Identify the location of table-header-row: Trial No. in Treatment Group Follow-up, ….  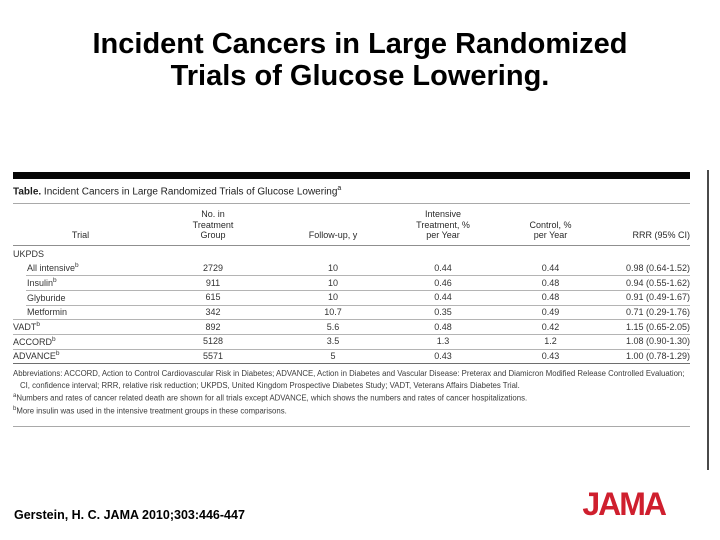
(351, 225).